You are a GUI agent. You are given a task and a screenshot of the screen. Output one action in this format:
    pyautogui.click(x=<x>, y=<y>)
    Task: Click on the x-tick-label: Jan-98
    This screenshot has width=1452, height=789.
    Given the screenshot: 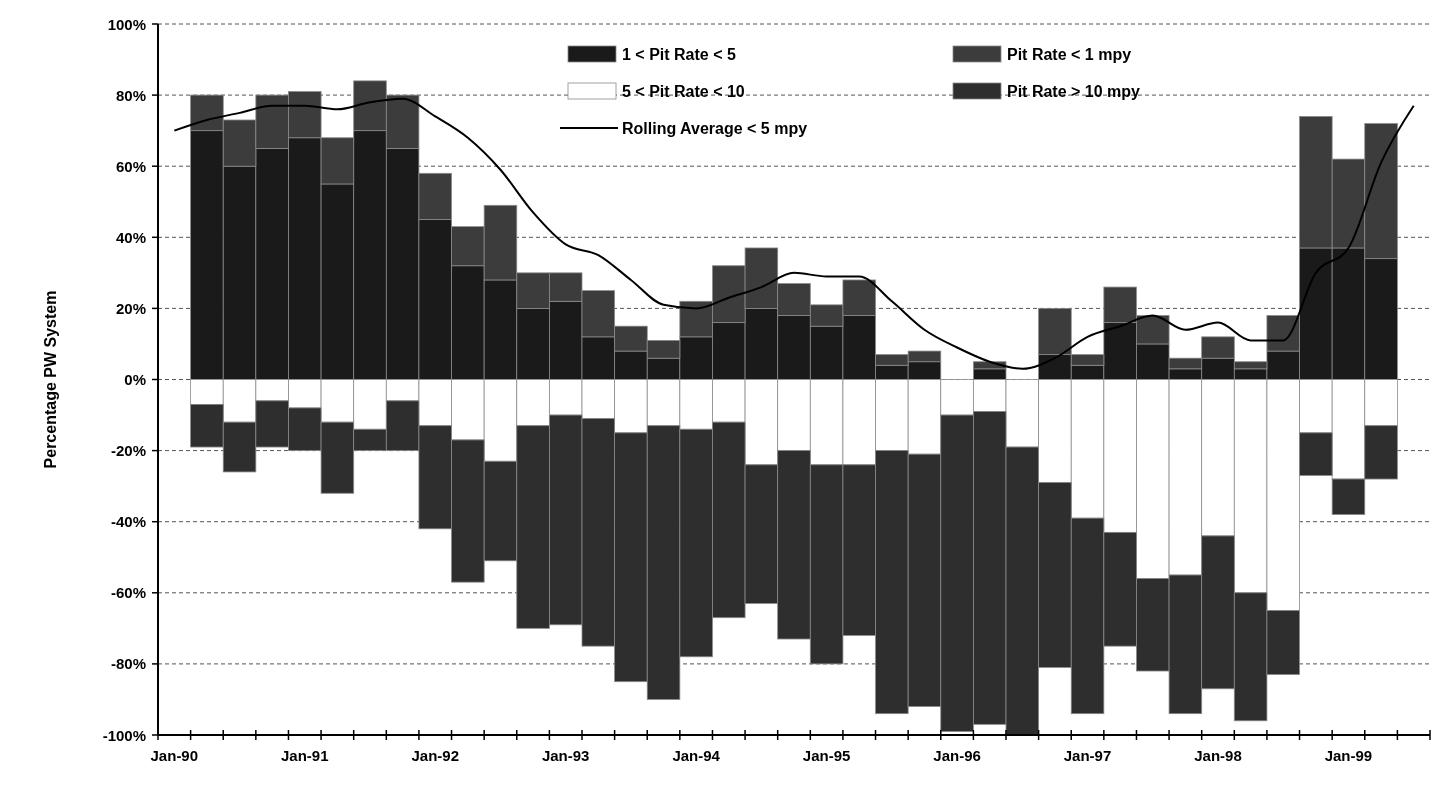 What is the action you would take?
    pyautogui.click(x=1218, y=755)
    